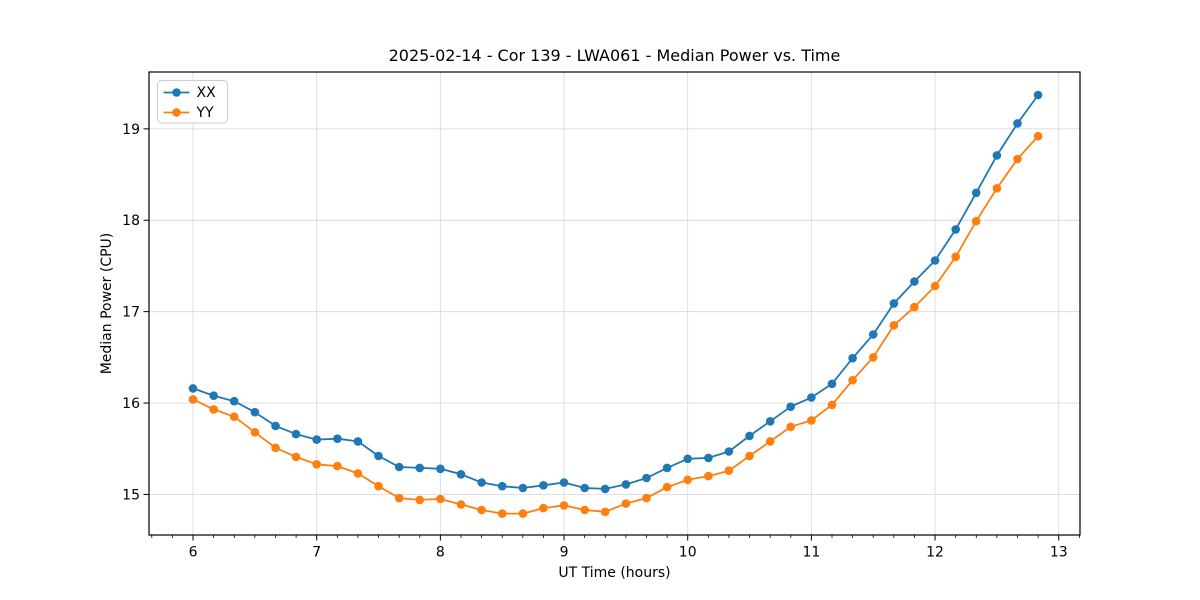 Image resolution: width=1200 pixels, height=600 pixels. What do you see at coordinates (688, 553) in the screenshot?
I see `x-tick-label: 10` at bounding box center [688, 553].